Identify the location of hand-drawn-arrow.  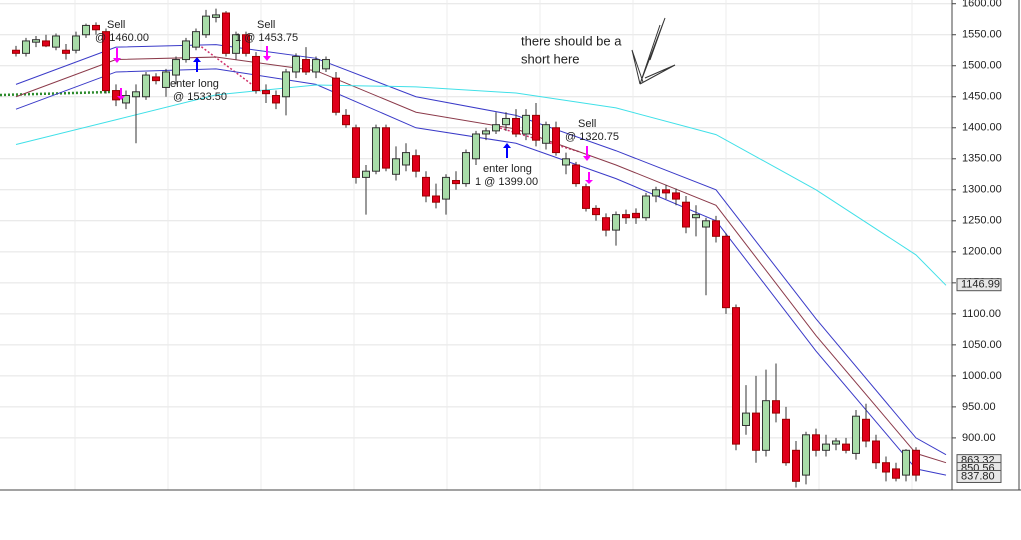
(653, 51).